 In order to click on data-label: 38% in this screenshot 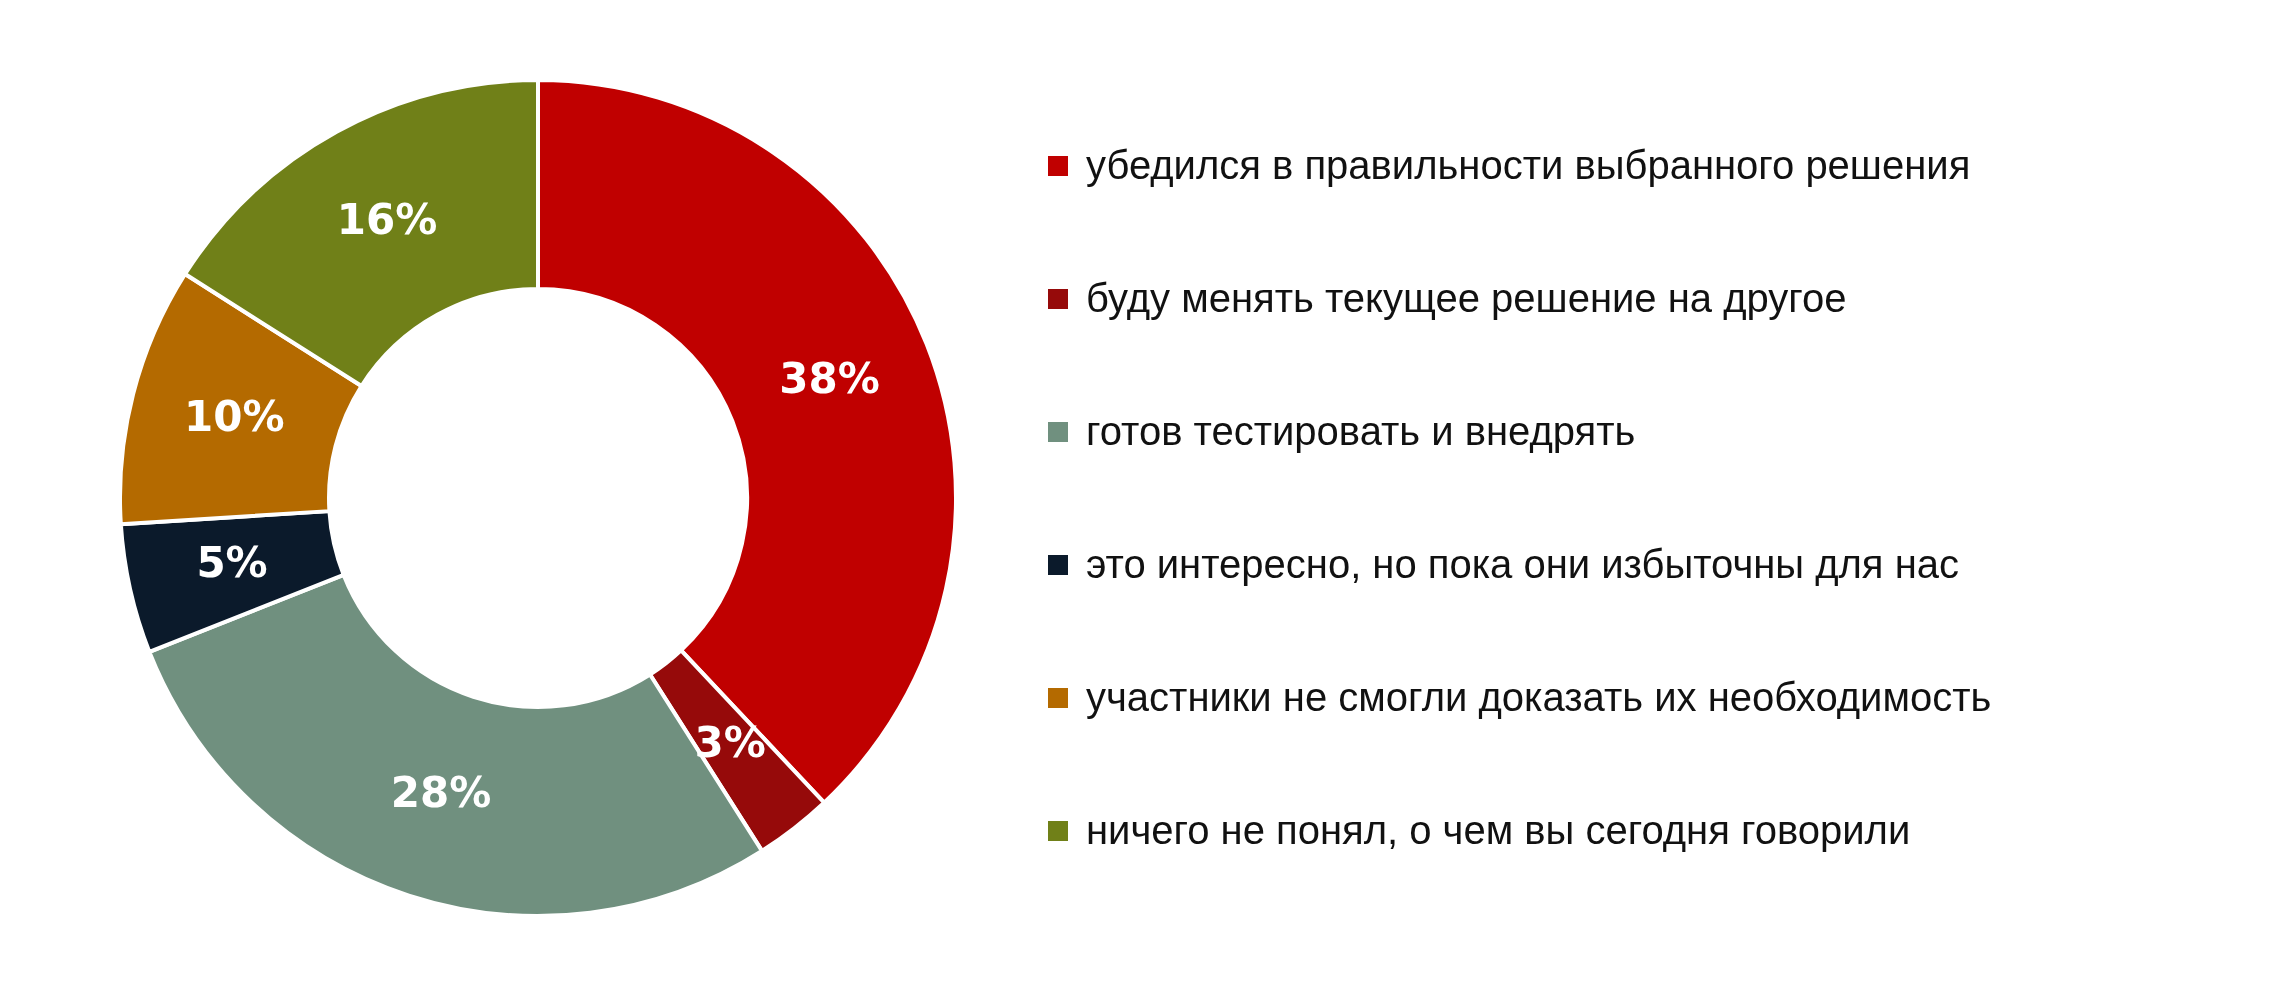, I will do `click(829, 379)`.